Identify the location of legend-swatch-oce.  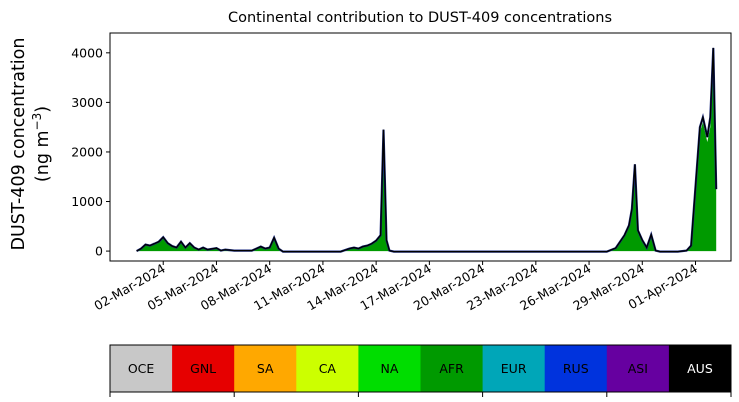
(141, 368).